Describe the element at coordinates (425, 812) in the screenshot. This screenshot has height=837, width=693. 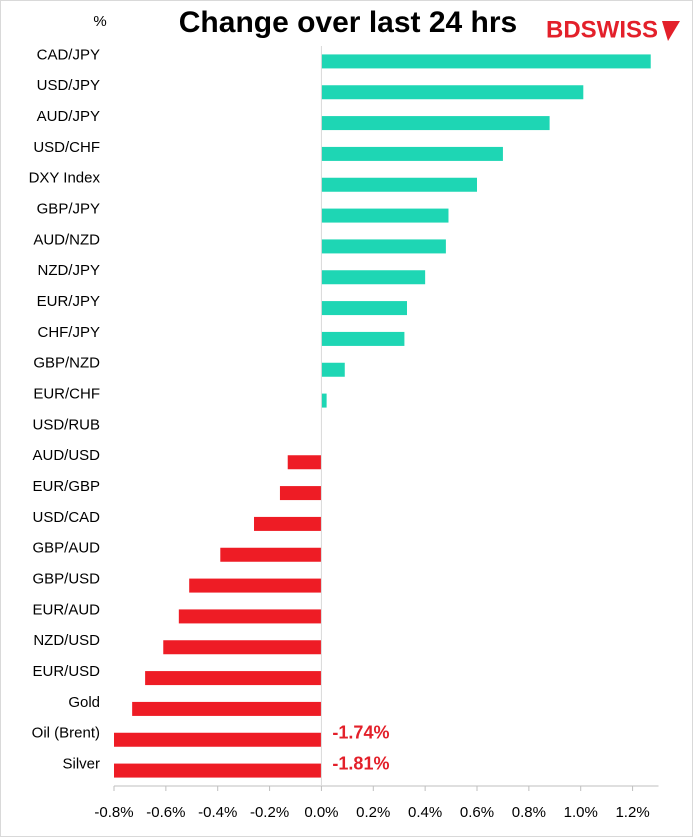
I see `x-tick-label: 0.4%` at that location.